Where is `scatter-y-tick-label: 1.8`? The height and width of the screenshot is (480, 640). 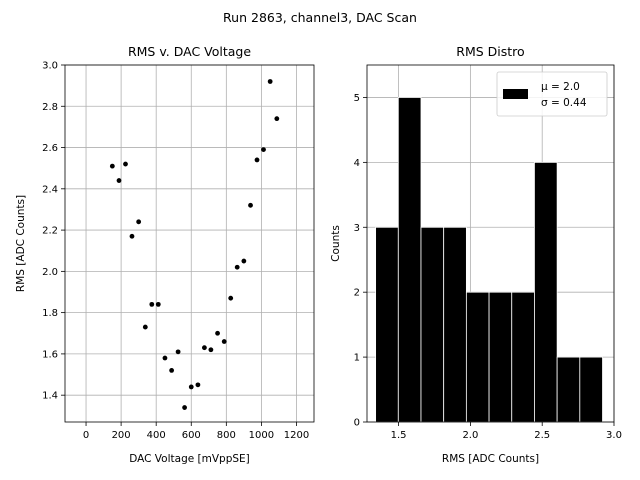
scatter-y-tick-label: 1.8 is located at coordinates (50, 313).